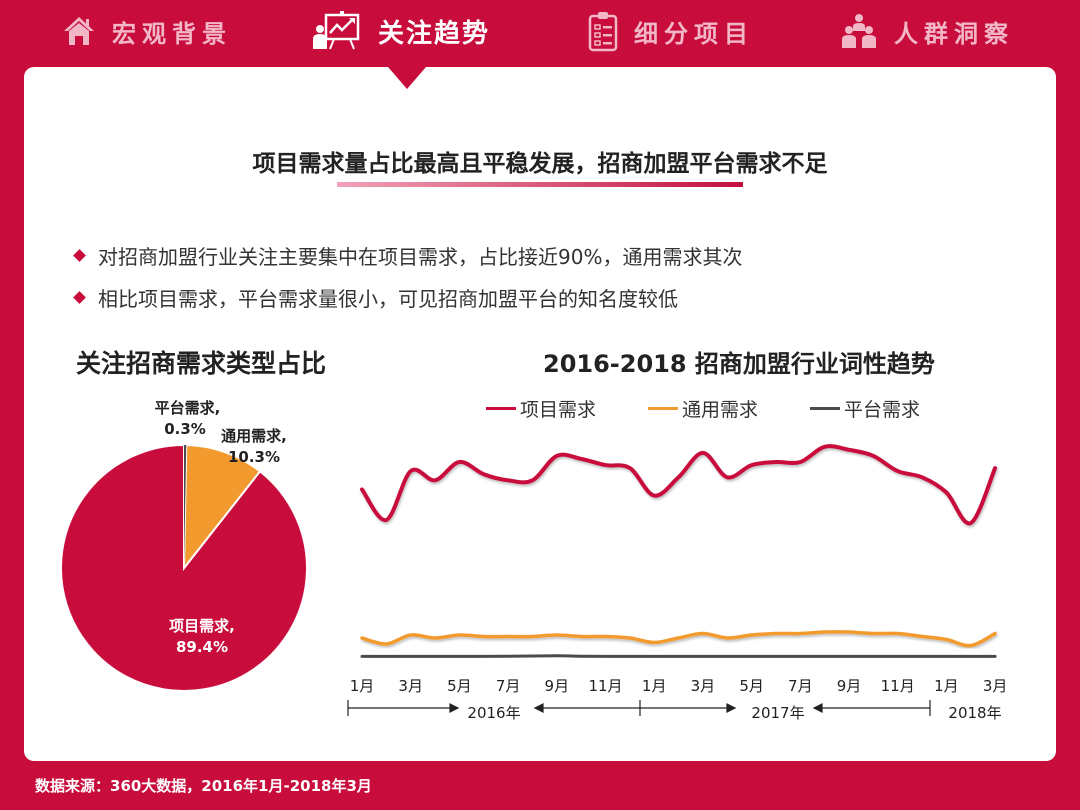  I want to click on pie-chart-title: 关注招商需求类型占比, so click(201, 363).